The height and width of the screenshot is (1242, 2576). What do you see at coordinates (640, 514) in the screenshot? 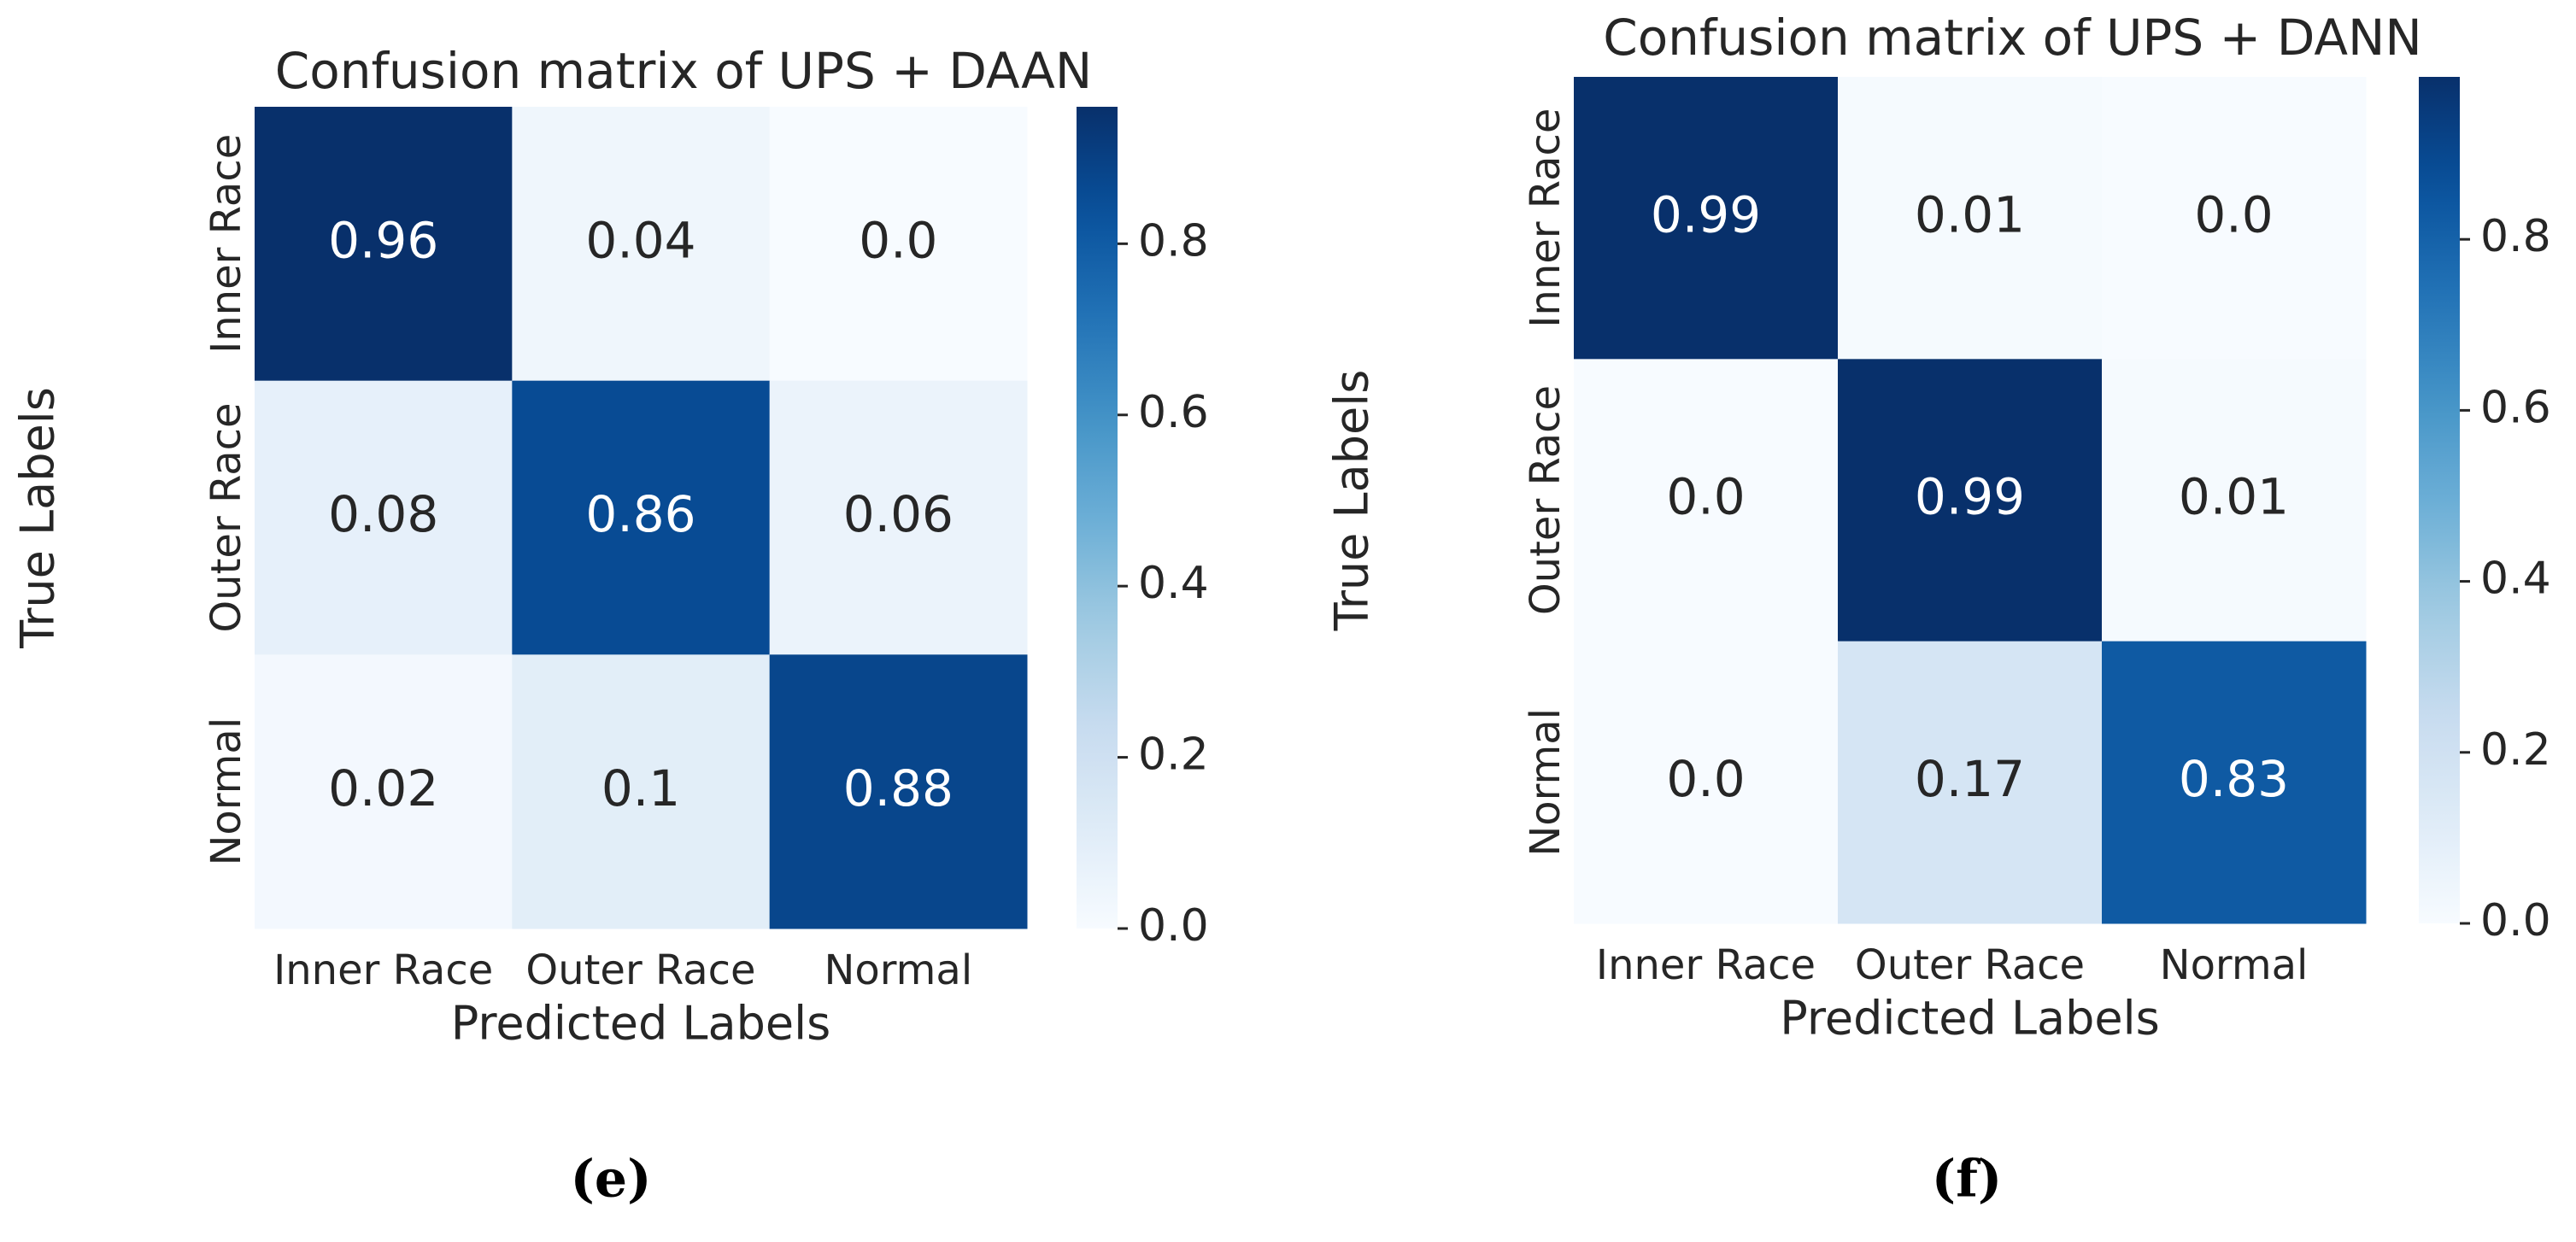
I see `cell-label: 0.86` at bounding box center [640, 514].